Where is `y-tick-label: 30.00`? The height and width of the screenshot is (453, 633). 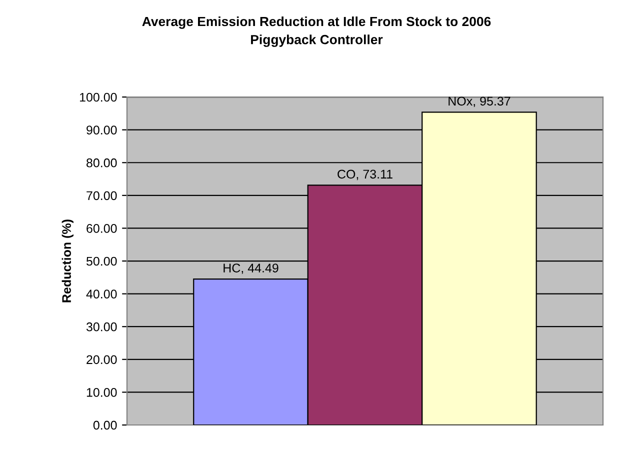
y-tick-label: 30.00 is located at coordinates (101, 327).